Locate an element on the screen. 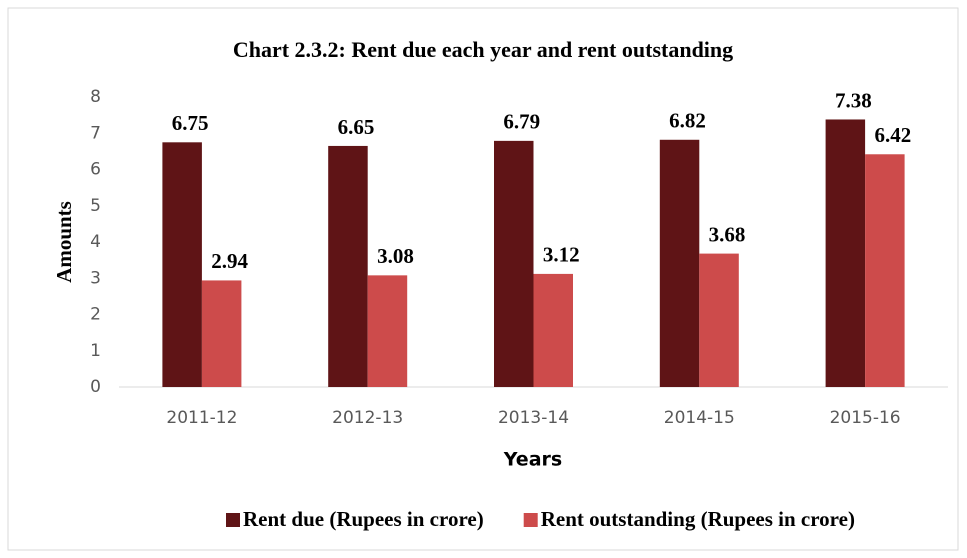 The image size is (967, 558). data-label: 3.68 is located at coordinates (727, 234).